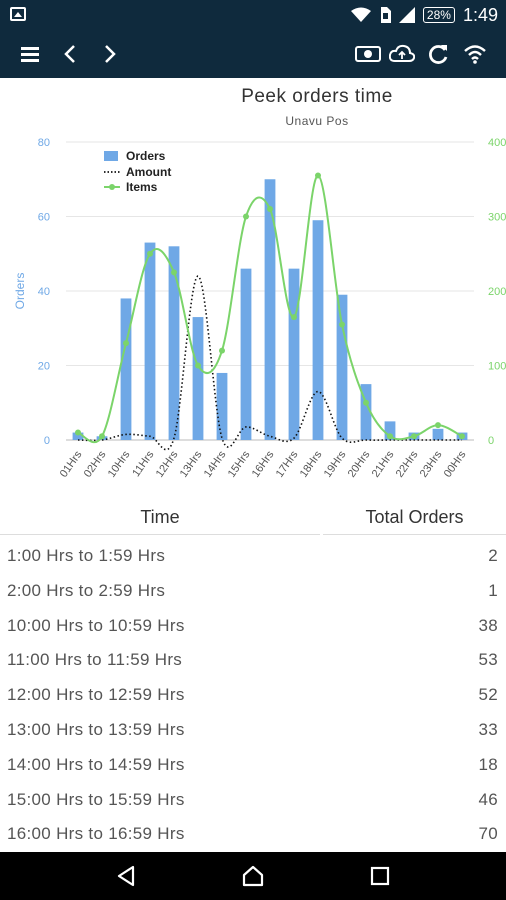  What do you see at coordinates (110, 54) in the screenshot?
I see `forward-arrow-icon` at bounding box center [110, 54].